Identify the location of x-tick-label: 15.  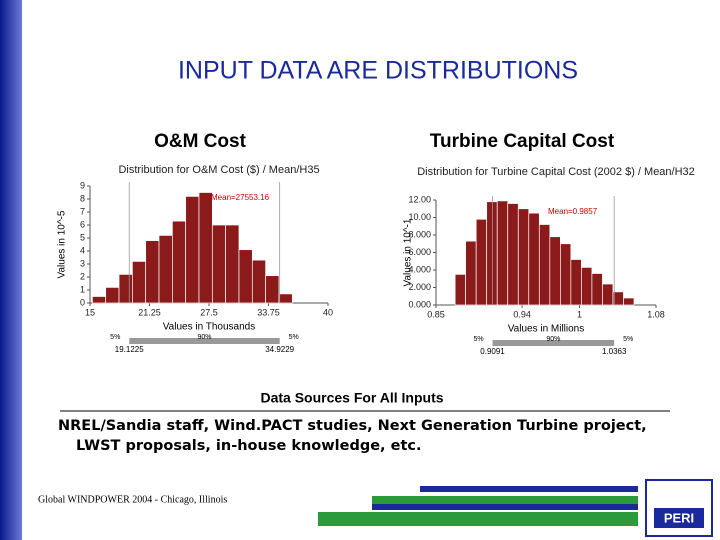
(90, 312).